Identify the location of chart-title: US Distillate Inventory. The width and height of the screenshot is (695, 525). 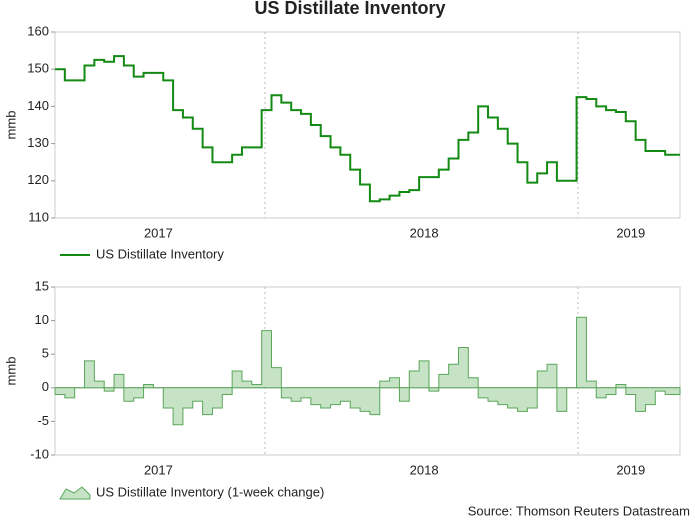
(349, 9).